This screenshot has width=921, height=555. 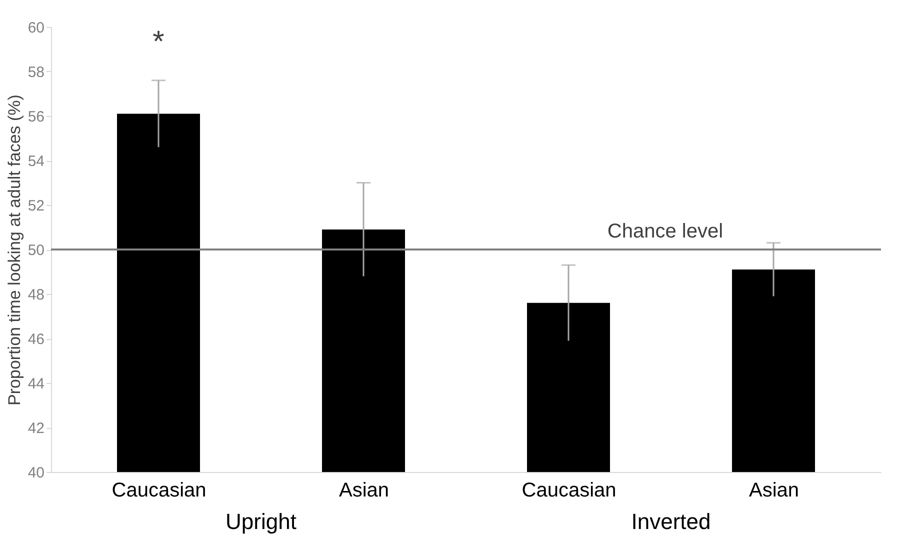 I want to click on y-tick-label: 54, so click(x=36, y=161).